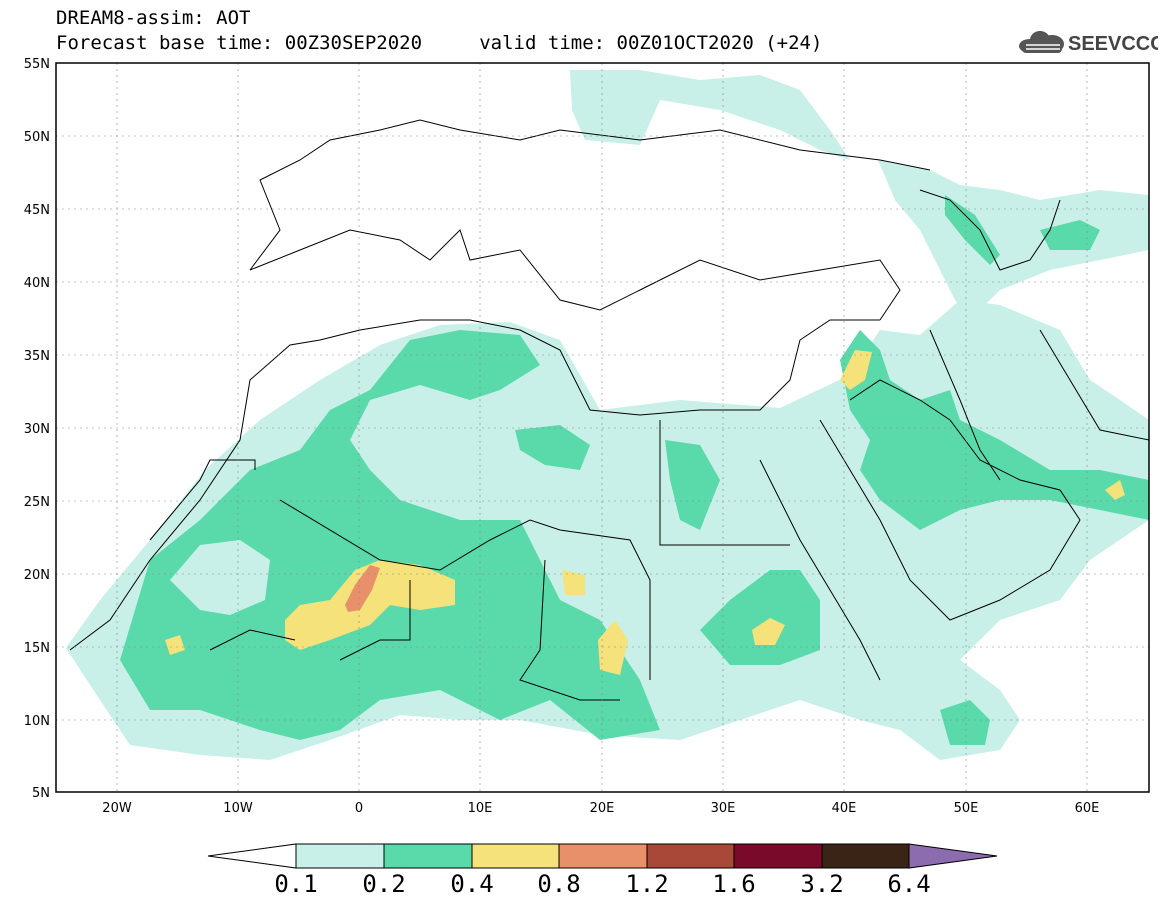 The width and height of the screenshot is (1165, 905). I want to click on x-tick-label: 20E, so click(602, 808).